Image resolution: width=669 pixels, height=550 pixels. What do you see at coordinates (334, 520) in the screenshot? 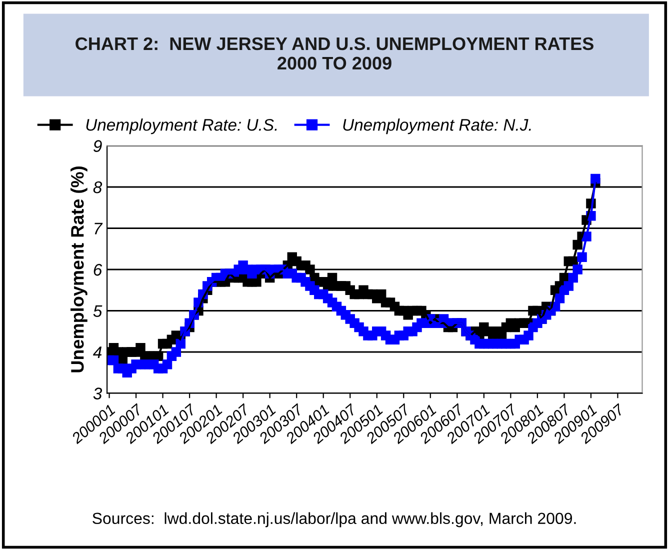
I see `source-note: Sources: lwd.dol.state.nj.us/labor/lpa and www.bls.gov, March 2009.` at bounding box center [334, 520].